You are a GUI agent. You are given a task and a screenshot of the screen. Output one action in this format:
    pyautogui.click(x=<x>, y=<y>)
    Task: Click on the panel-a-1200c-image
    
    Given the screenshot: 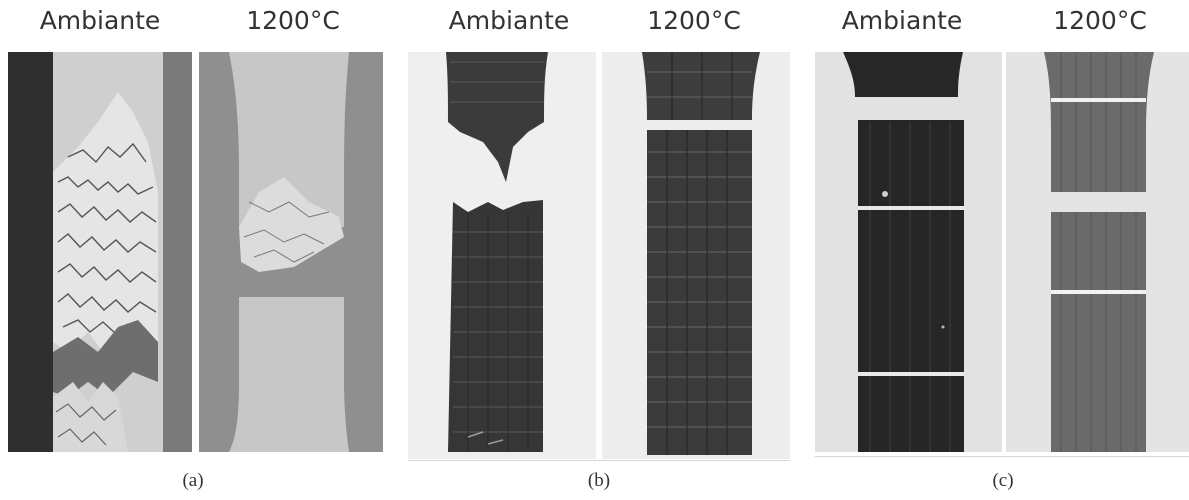 What is the action you would take?
    pyautogui.click(x=291, y=252)
    